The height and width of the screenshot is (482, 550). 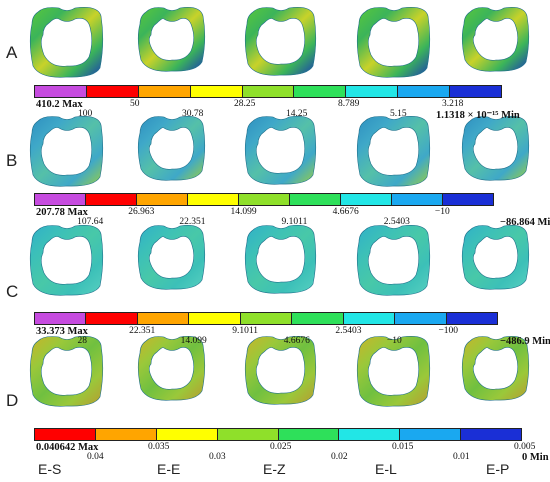 What do you see at coordinates (90, 222) in the screenshot?
I see `scale-tick-label: 107.64` at bounding box center [90, 222].